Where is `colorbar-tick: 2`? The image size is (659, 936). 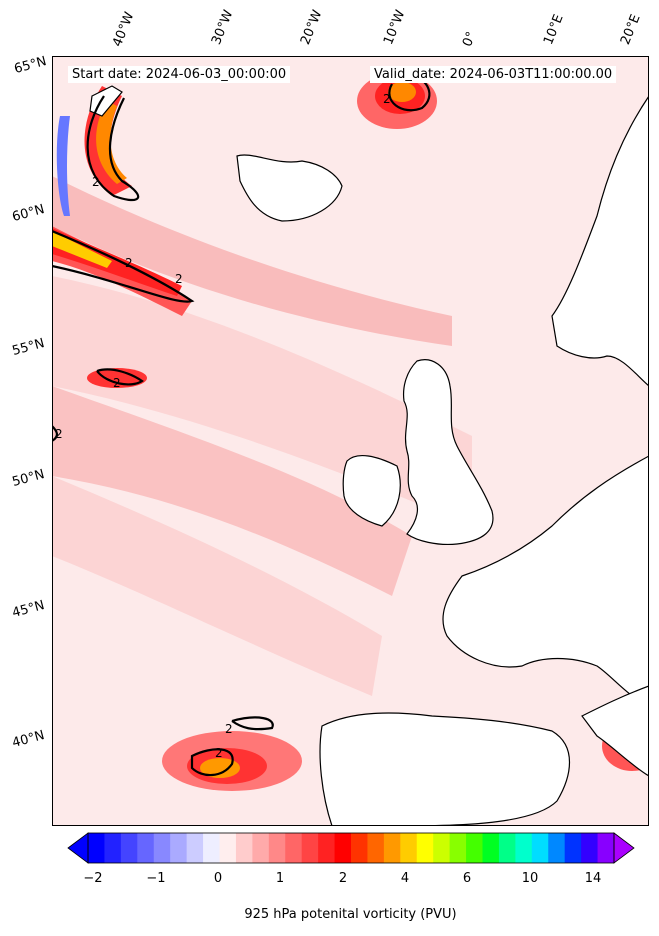
colorbar-tick: 2 is located at coordinates (343, 878).